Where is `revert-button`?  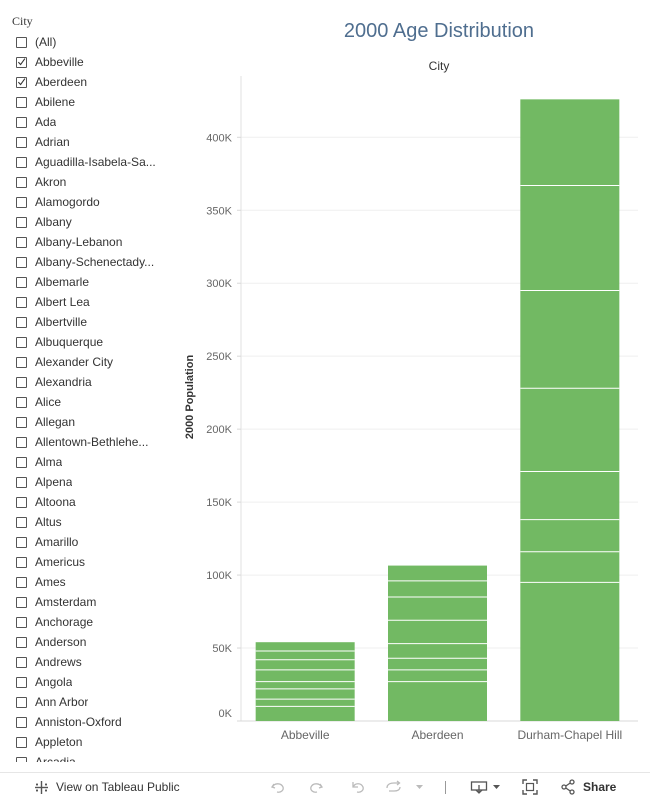 revert-button is located at coordinates (358, 787).